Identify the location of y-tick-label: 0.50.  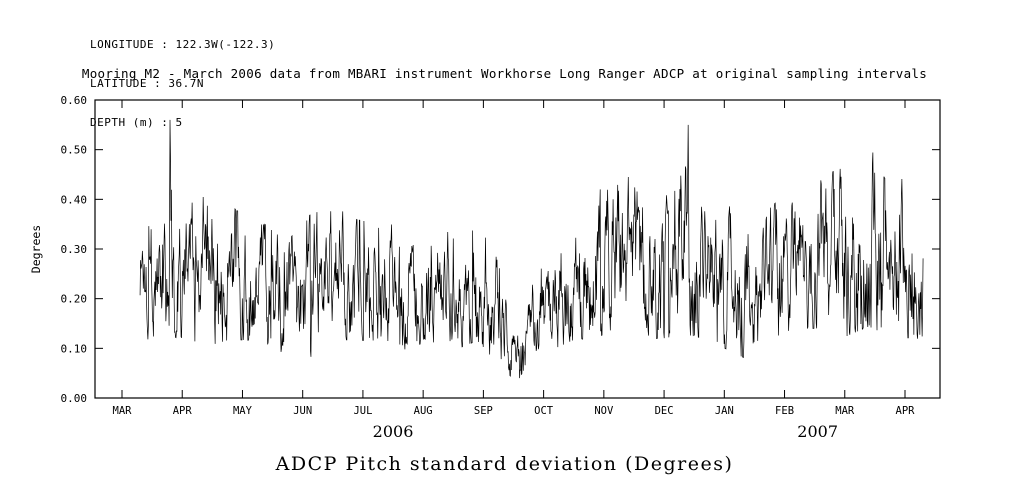
(74, 150).